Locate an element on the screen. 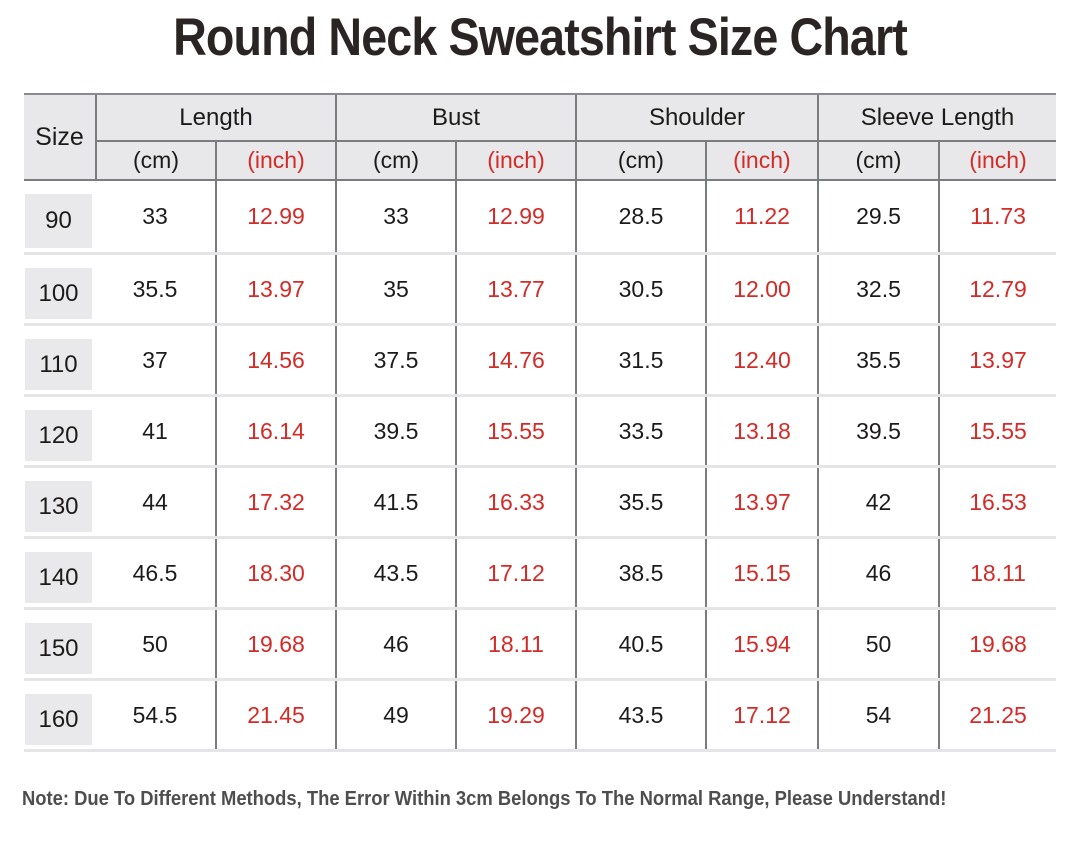  cell-shoulder-cm: 38.5 is located at coordinates (640, 573).